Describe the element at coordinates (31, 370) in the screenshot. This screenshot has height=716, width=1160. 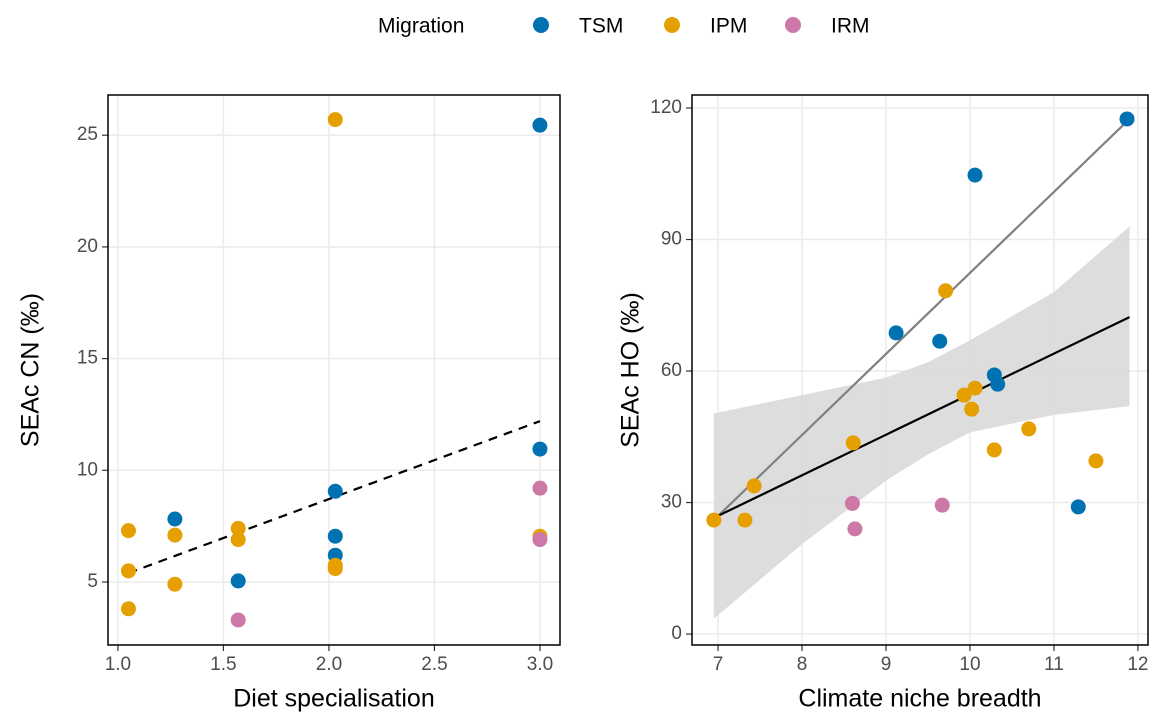
I see `y-axis-title: SEAc CN (‰)` at that location.